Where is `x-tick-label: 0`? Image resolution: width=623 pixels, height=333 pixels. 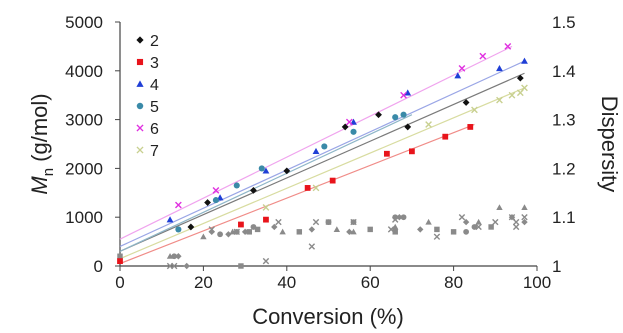
x-tick-label: 0 is located at coordinates (119, 282).